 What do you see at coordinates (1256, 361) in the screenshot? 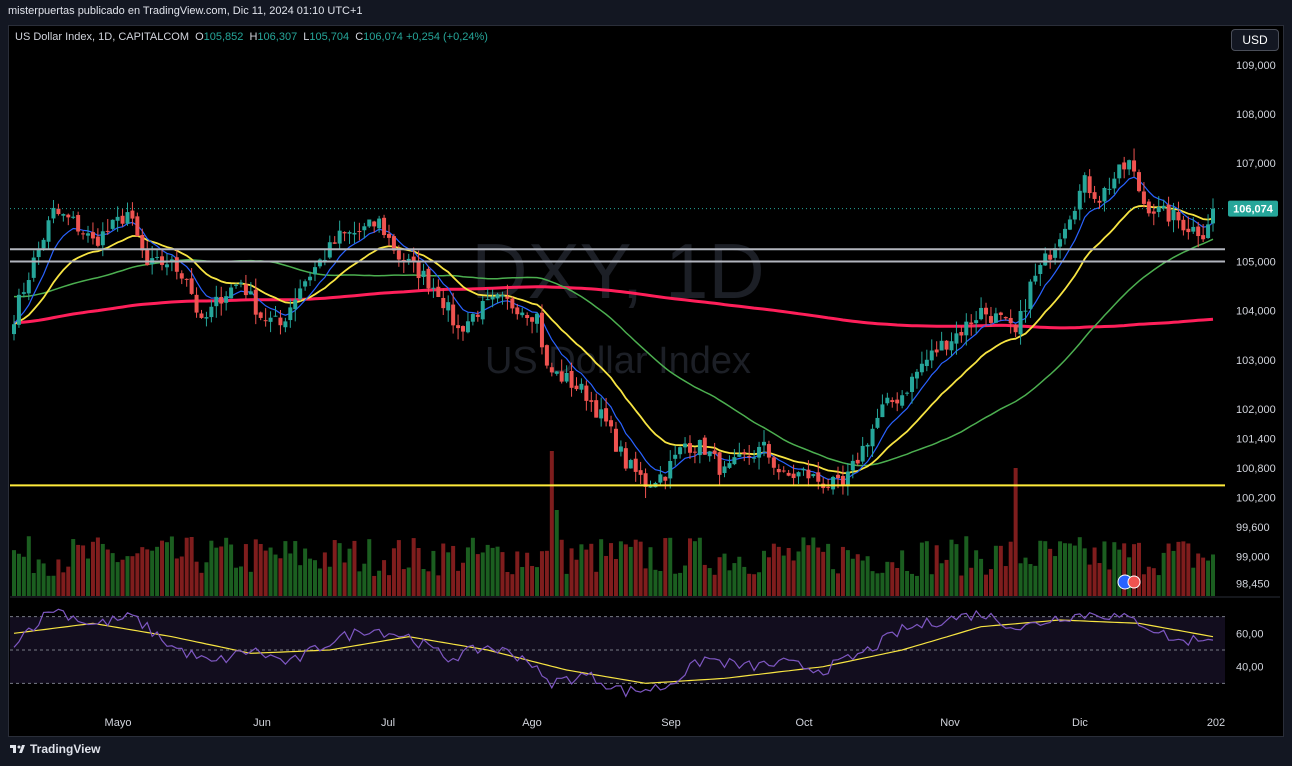
I see `price-tick-label: 103,000` at bounding box center [1256, 361].